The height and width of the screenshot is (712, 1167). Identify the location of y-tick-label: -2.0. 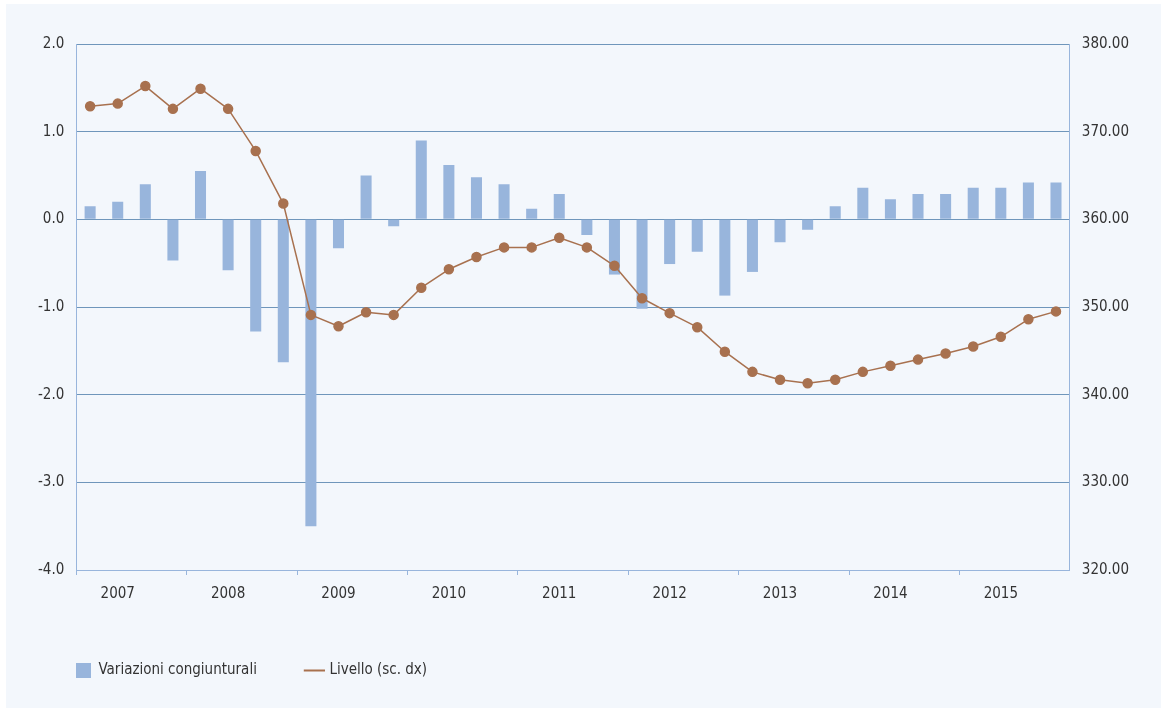
(51, 393).